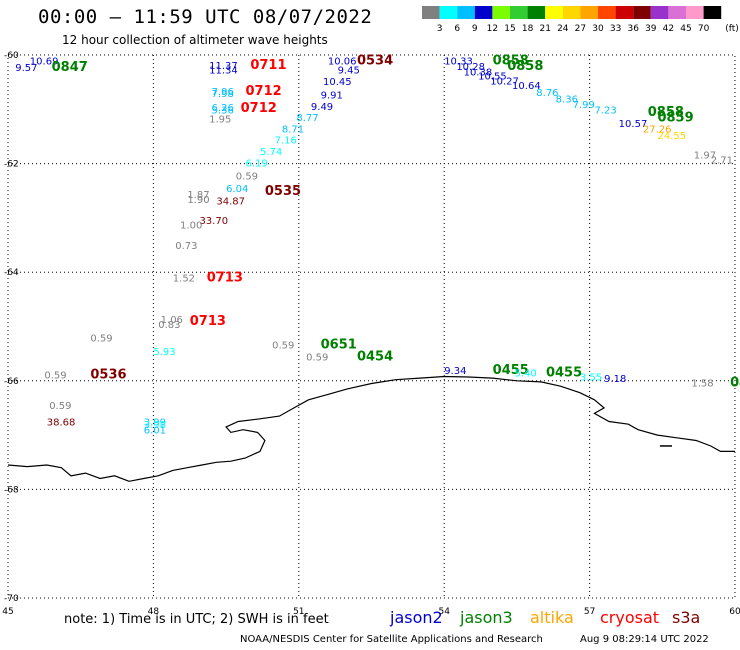 The image size is (740, 650). Describe the element at coordinates (223, 71) in the screenshot. I see `wave-height-label: 11.34` at that location.